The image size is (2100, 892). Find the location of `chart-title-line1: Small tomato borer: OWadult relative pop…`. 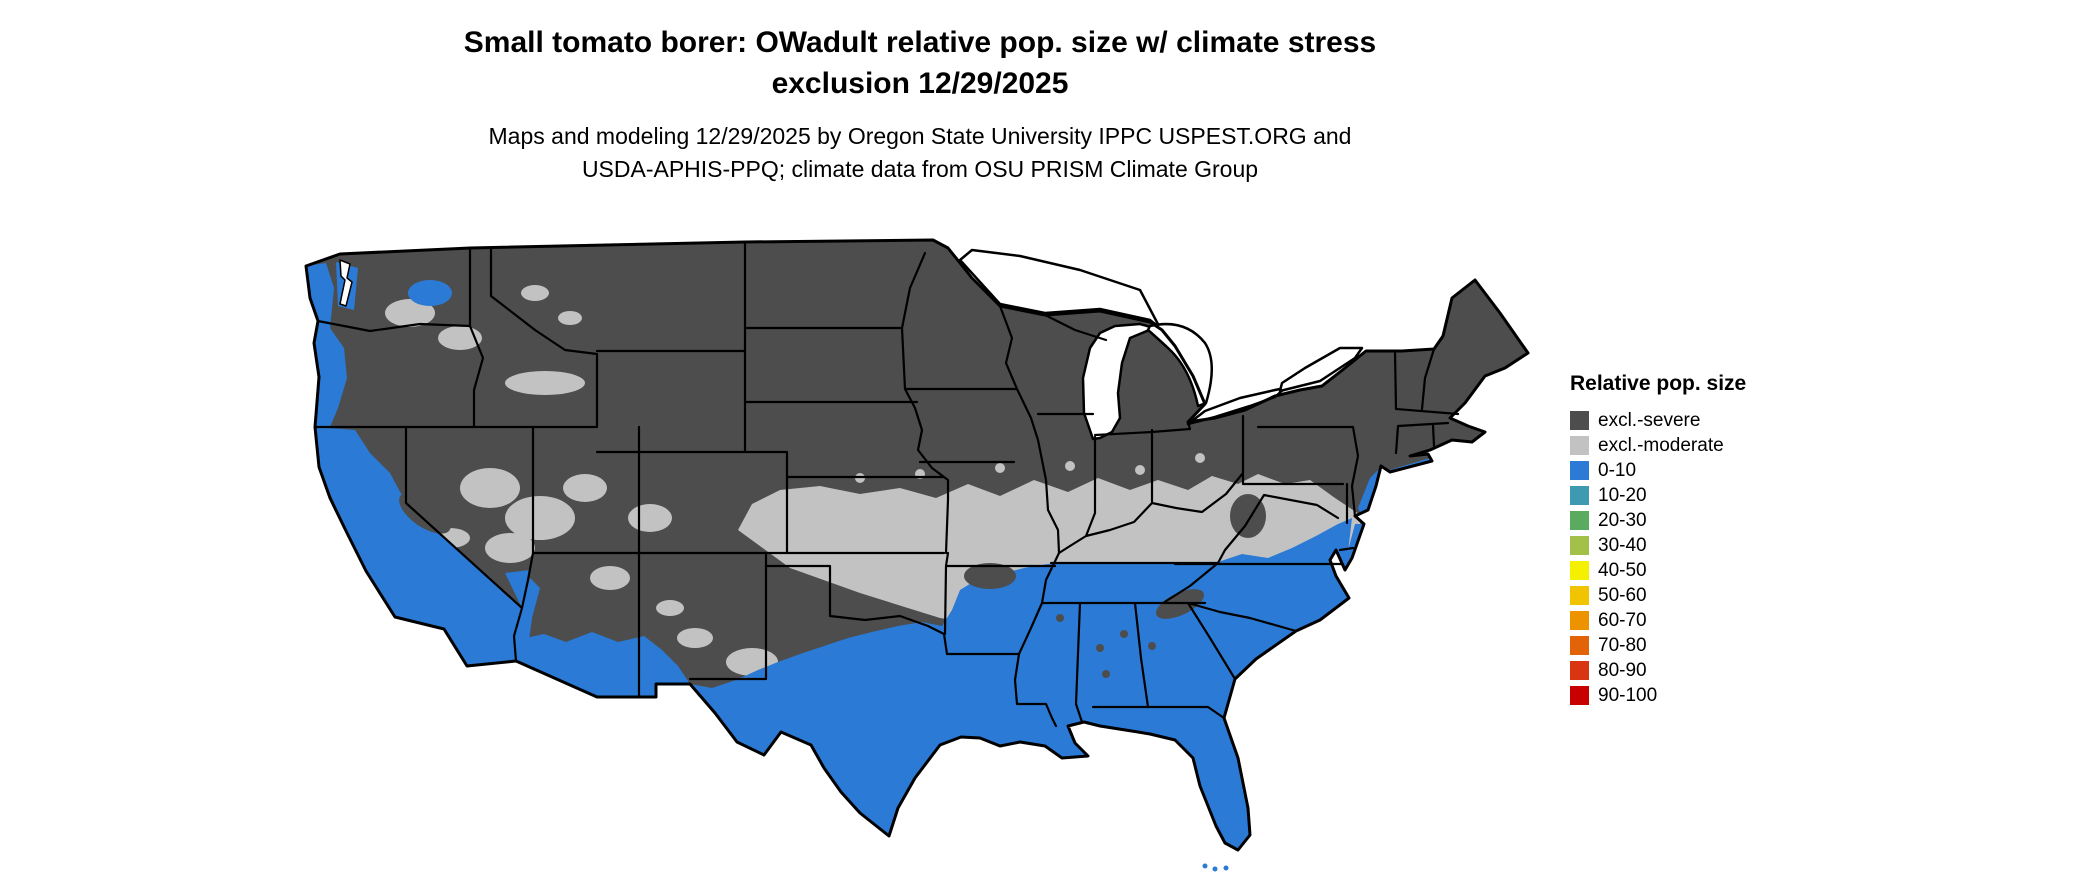

chart-title-line1: Small tomato borer: OWadult relative pop… is located at coordinates (920, 42).